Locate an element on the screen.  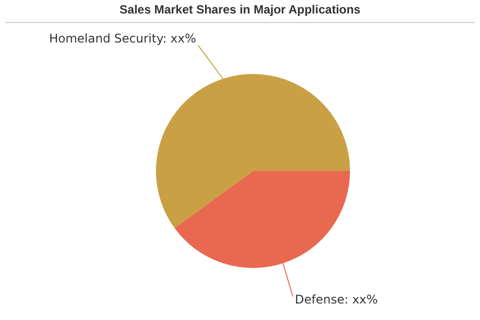
slice-label: Homeland Security: xx% is located at coordinates (122, 39).